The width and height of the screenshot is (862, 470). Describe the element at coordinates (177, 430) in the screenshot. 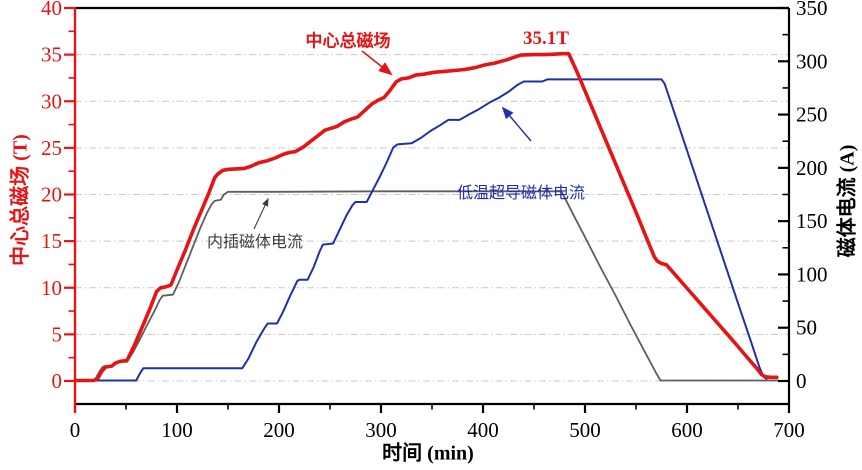

I see `bottom-tick-label: 100` at that location.